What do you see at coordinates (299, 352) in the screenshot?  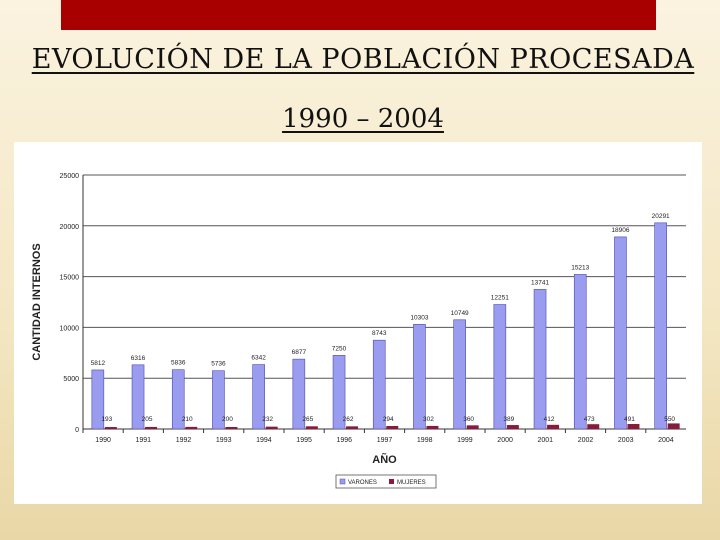 I see `data-label-varones: 6877` at bounding box center [299, 352].